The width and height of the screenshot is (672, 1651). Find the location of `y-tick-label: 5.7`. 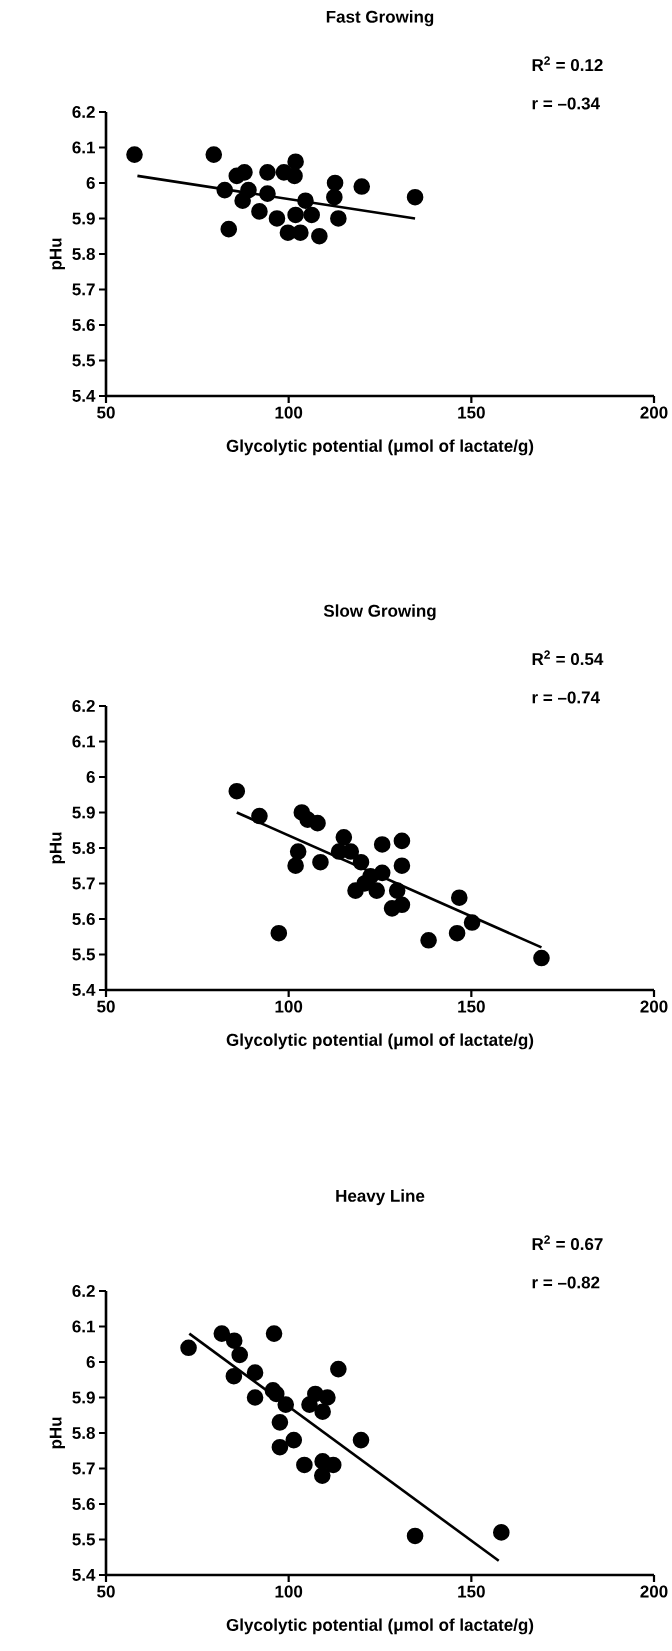

y-tick-label: 5.7 is located at coordinates (83, 883).